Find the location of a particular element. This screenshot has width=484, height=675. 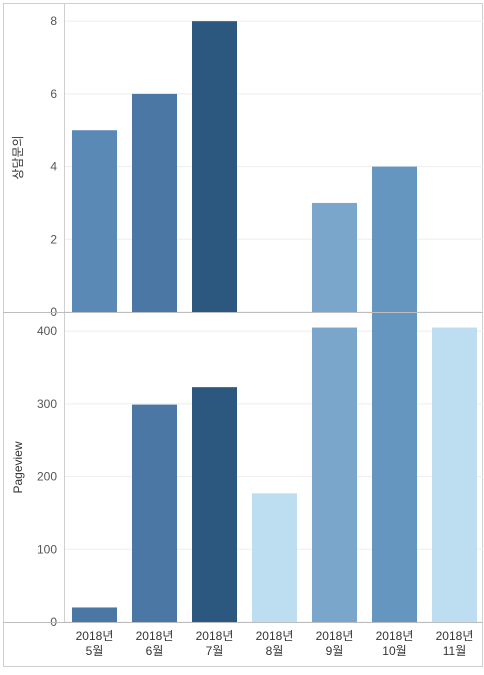

y-tick-label-1-4: 400 is located at coordinates (47, 331).